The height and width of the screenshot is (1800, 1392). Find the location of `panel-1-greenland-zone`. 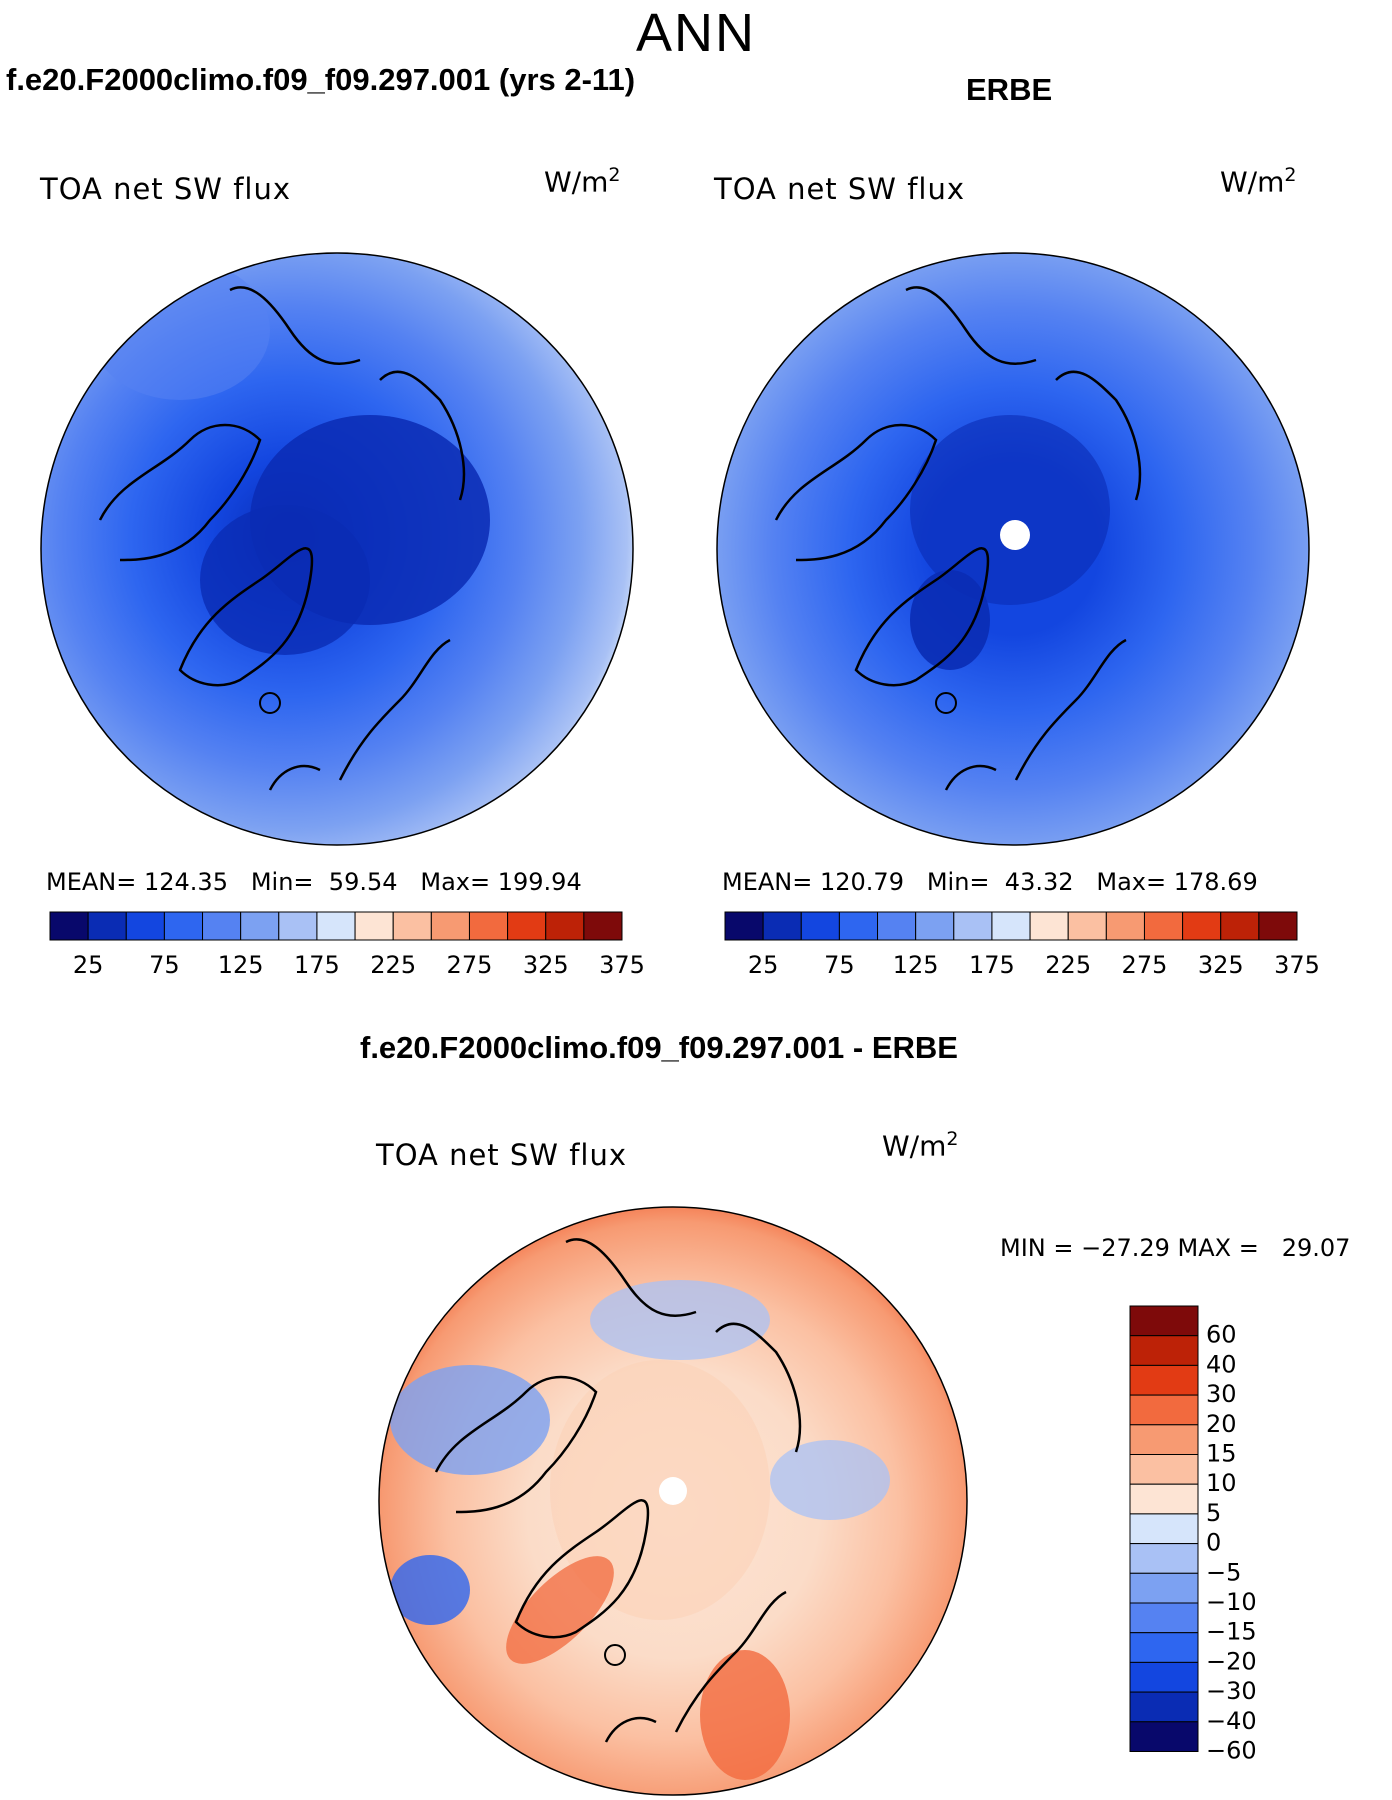

panel-1-greenland-zone is located at coordinates (285, 580).